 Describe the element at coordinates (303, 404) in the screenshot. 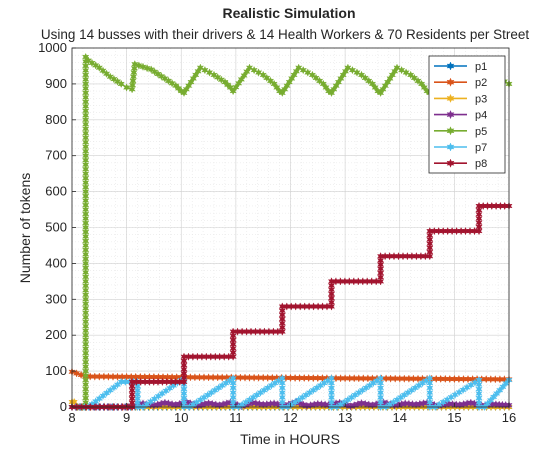

I see `series-point-p4` at that location.